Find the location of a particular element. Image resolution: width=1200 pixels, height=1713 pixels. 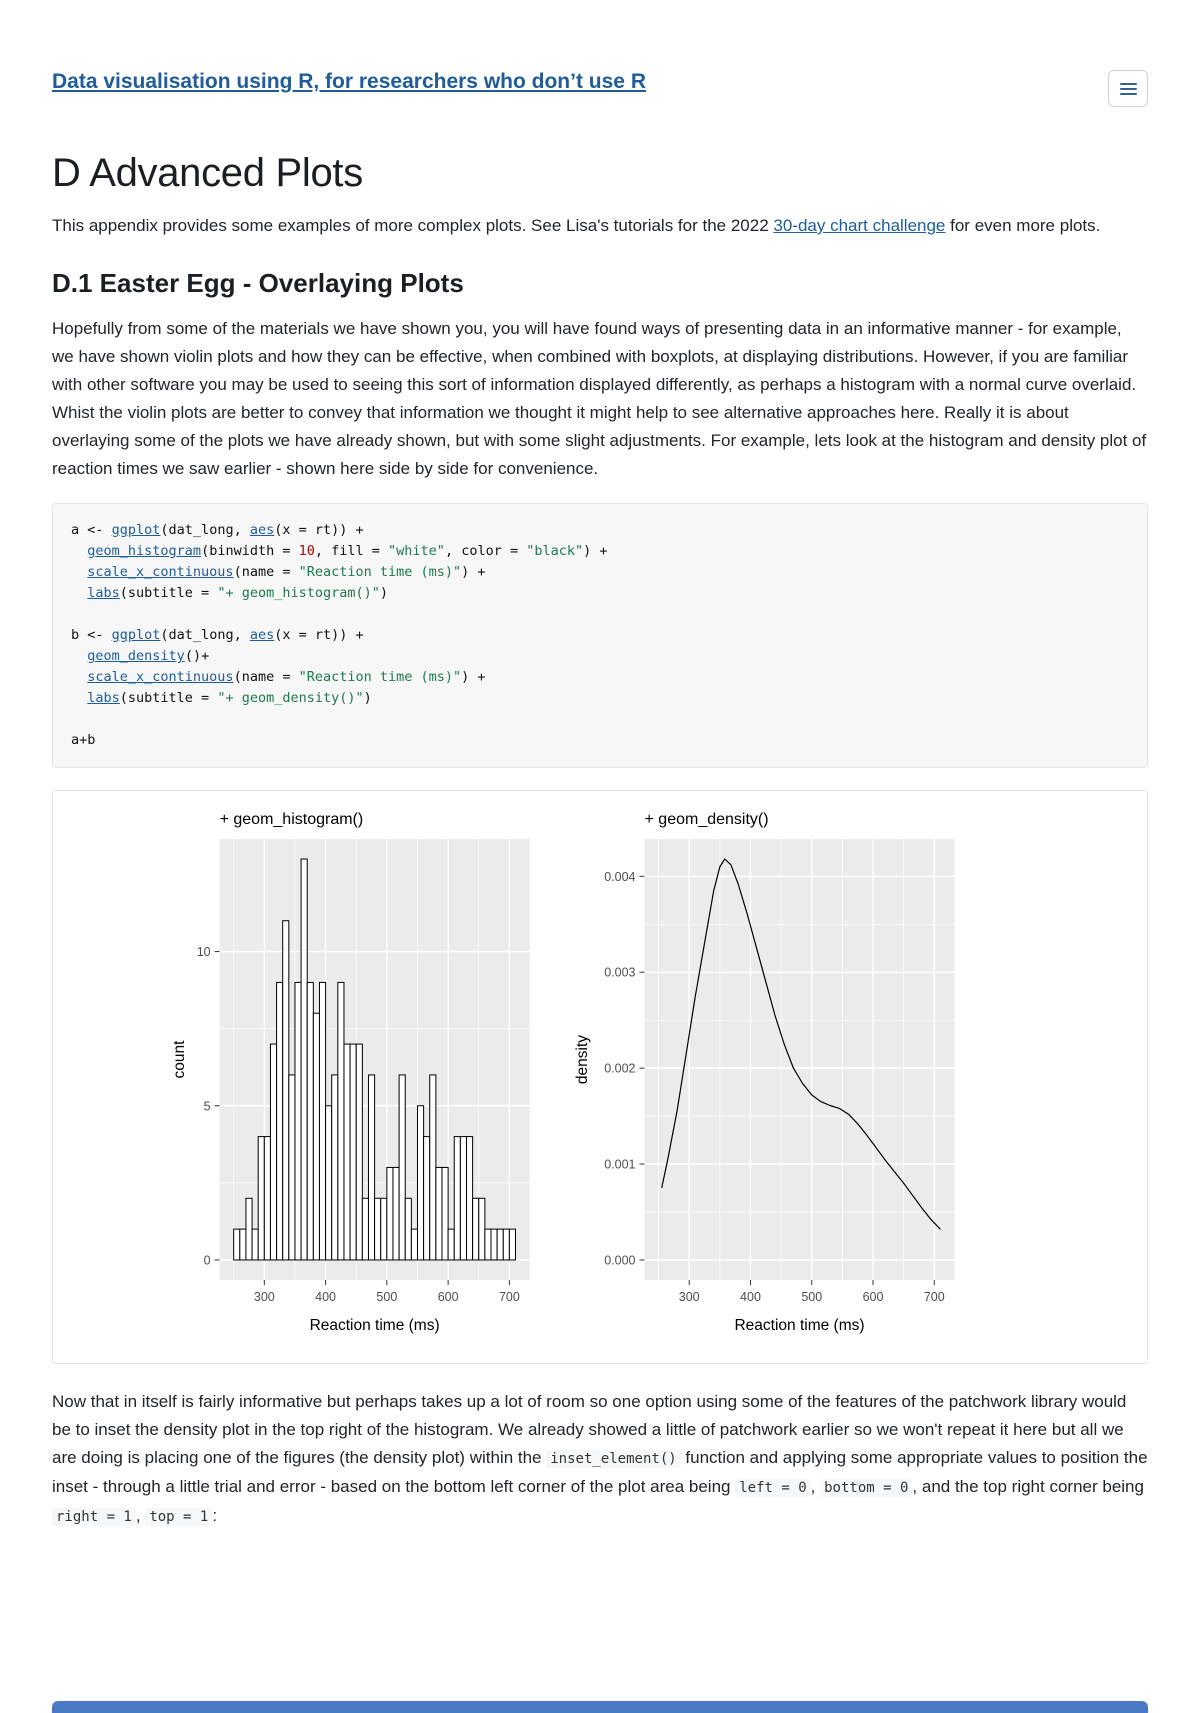

code-line: a <- ggplot(dat_long, aes(x = rt)) + is located at coordinates (600, 530).